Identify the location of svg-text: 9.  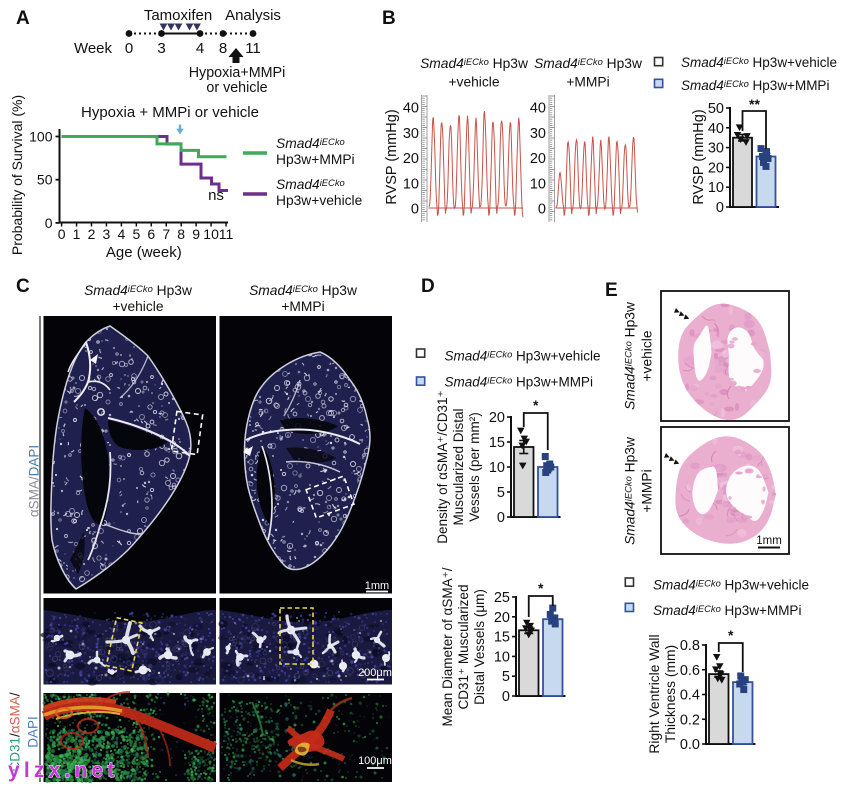
(196, 234).